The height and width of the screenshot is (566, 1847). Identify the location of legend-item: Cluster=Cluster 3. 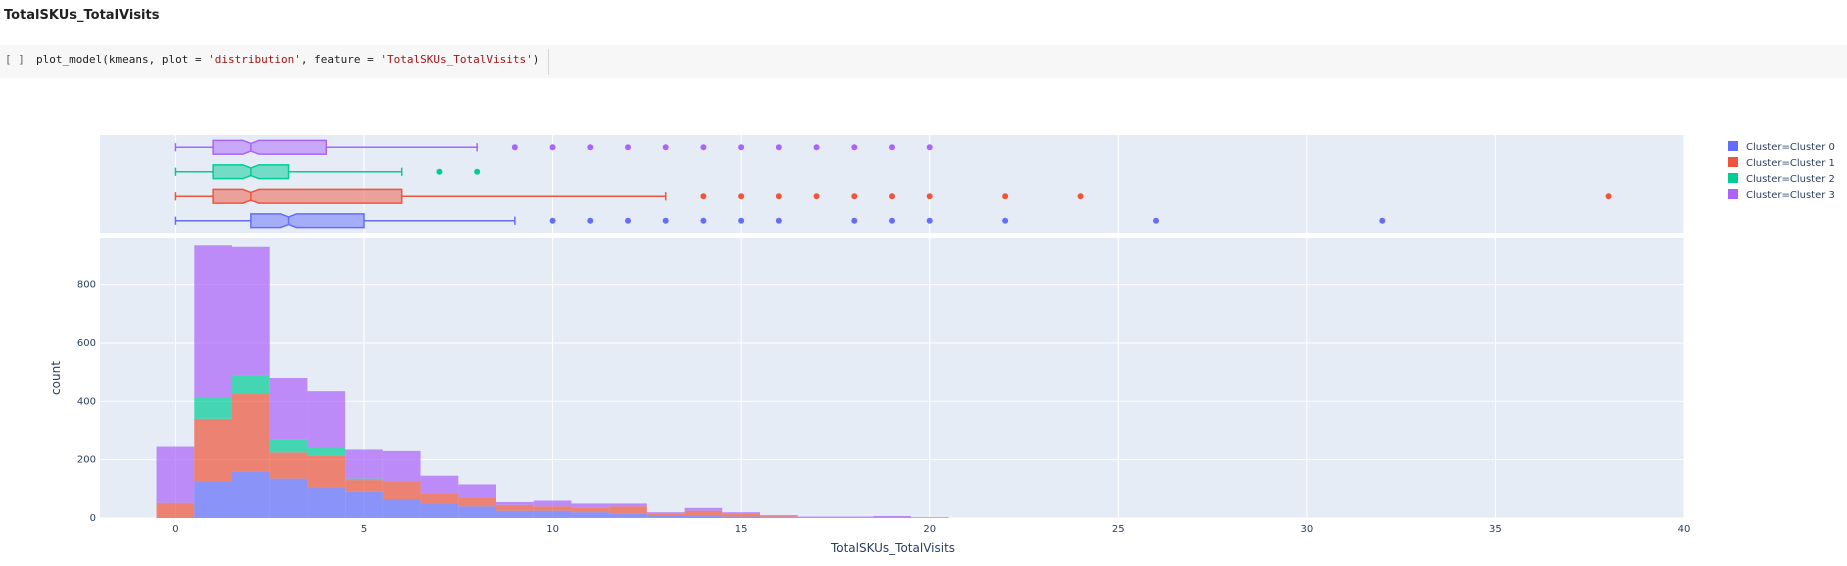
(1781, 195).